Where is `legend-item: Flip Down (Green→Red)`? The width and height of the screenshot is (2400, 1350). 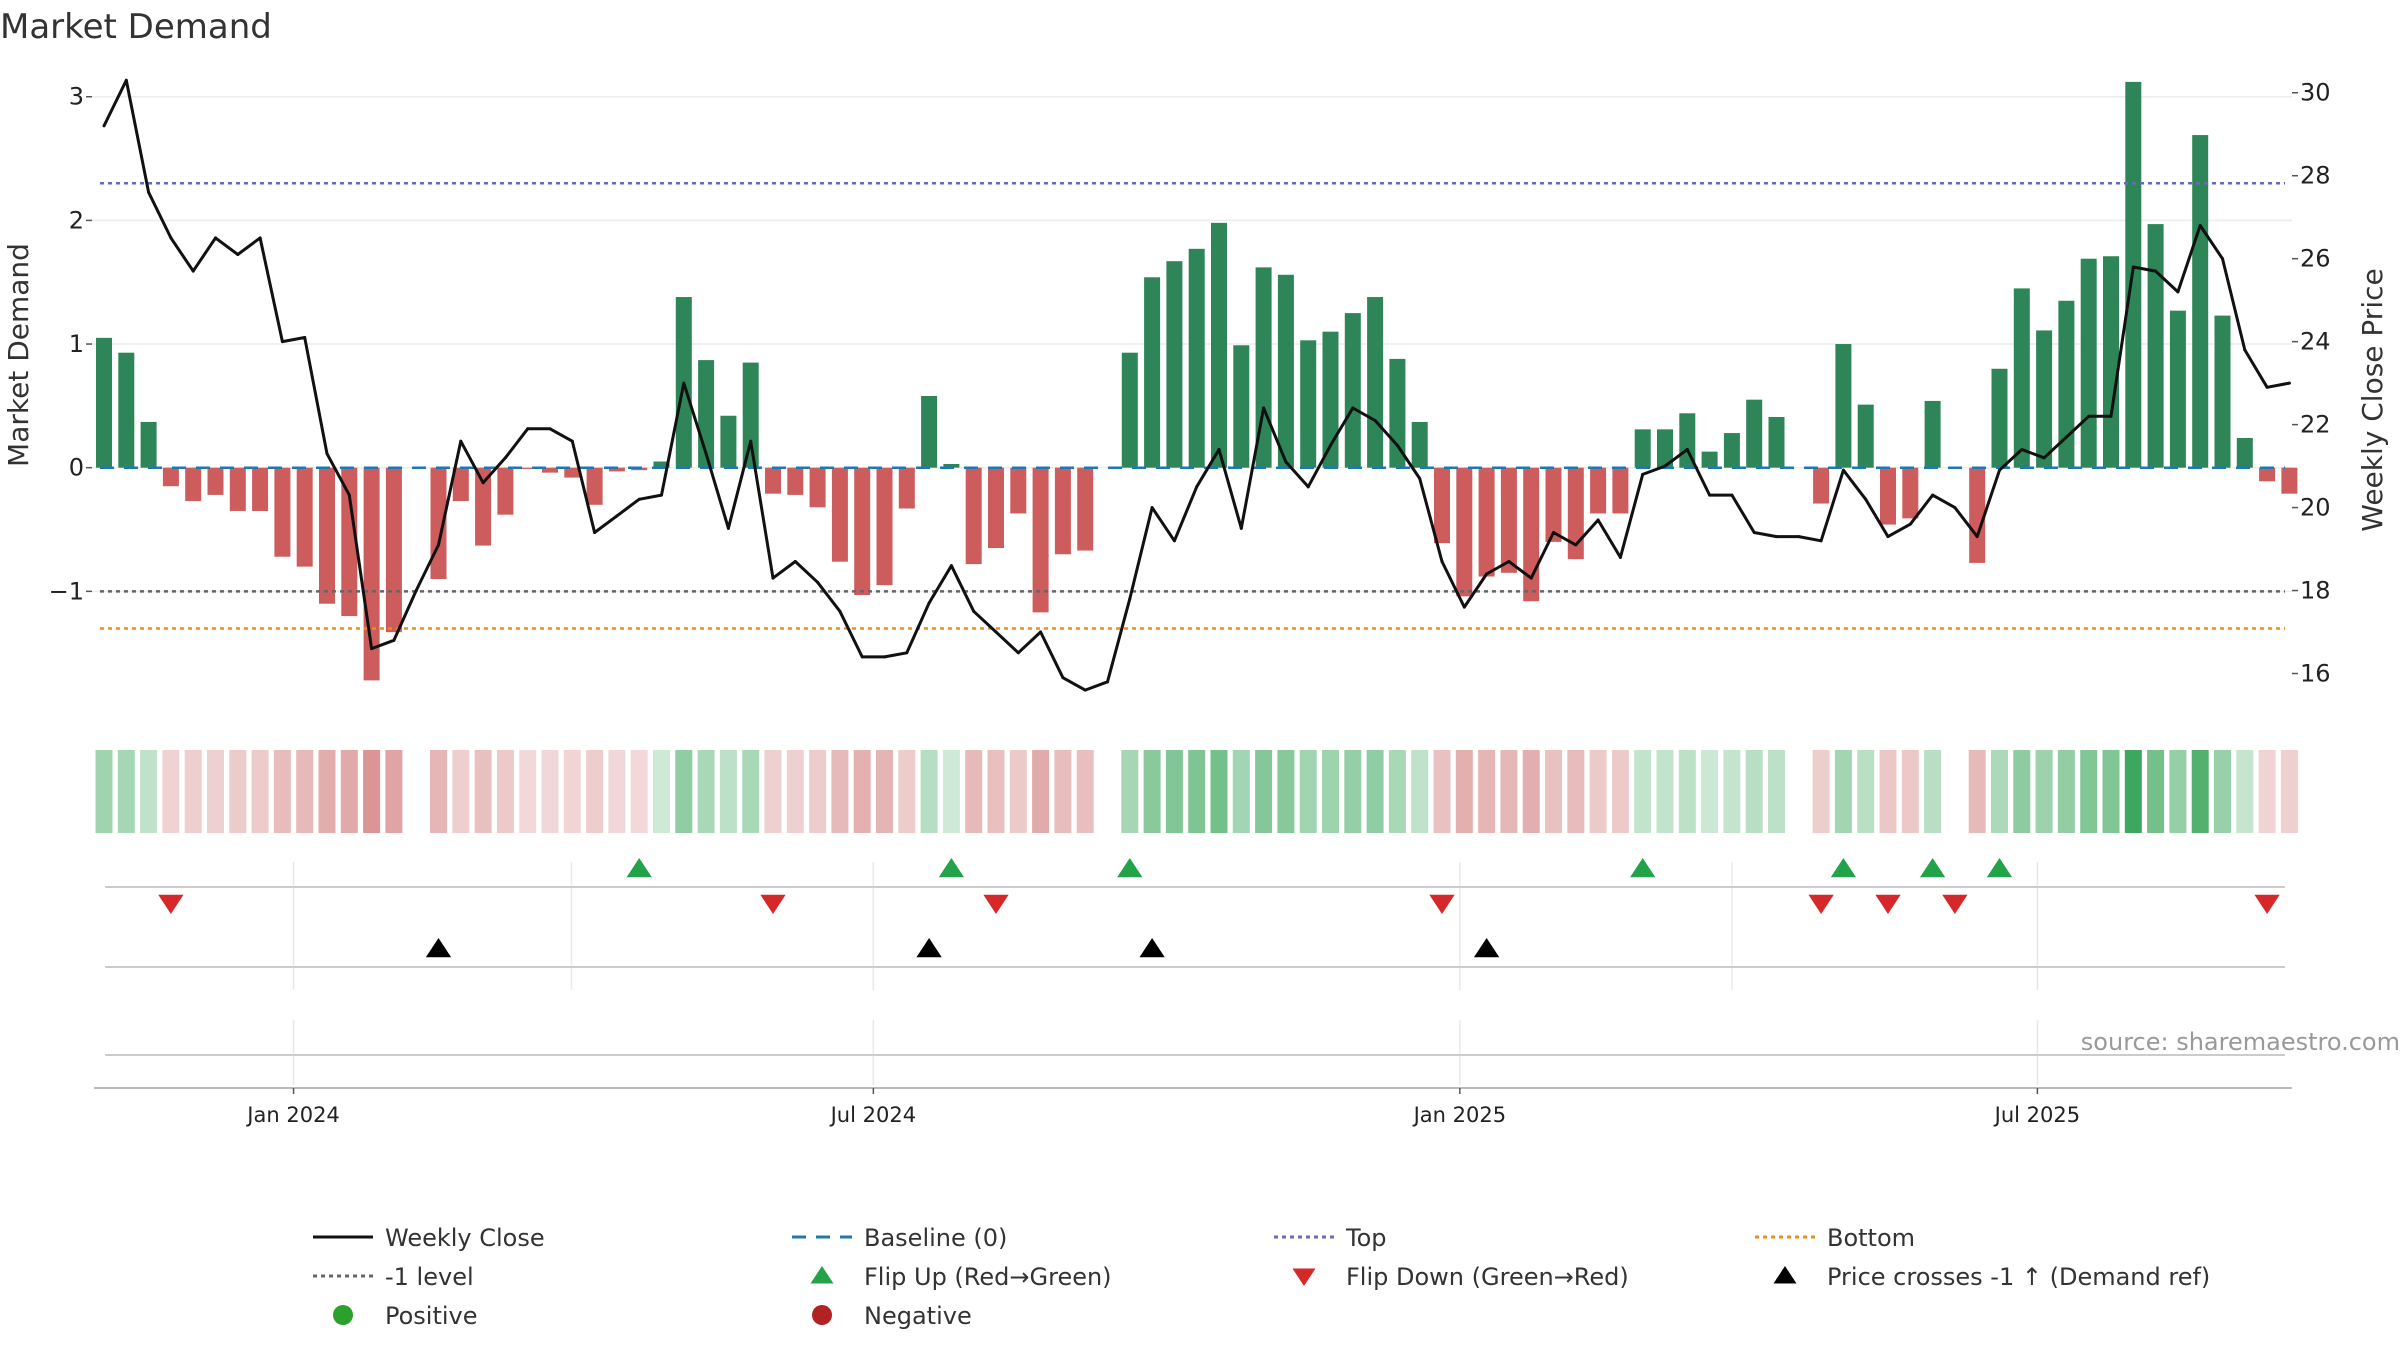 legend-item: Flip Down (Green→Red) is located at coordinates (1460, 1277).